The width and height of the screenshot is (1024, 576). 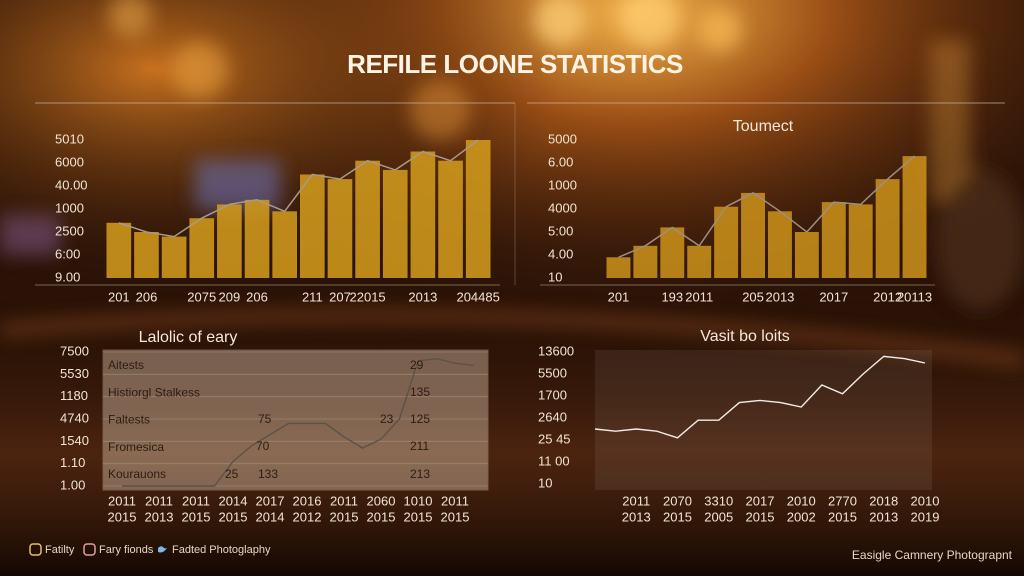 What do you see at coordinates (672, 296) in the screenshot?
I see `x-tick-label: 193` at bounding box center [672, 296].